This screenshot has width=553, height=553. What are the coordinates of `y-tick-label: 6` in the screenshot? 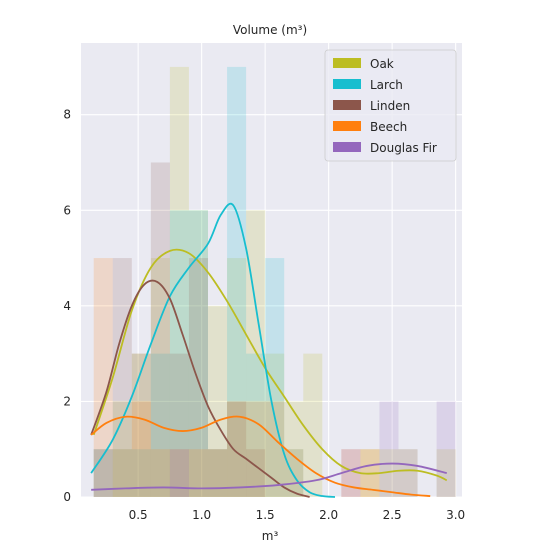 It's located at (67, 210).